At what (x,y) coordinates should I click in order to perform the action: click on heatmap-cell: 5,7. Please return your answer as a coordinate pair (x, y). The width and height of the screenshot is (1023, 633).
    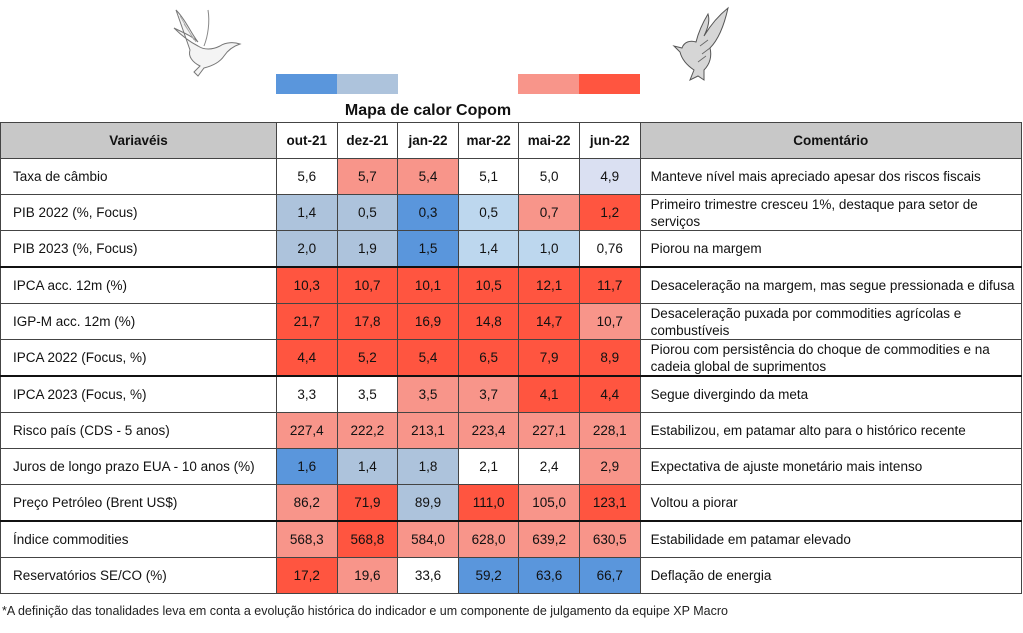
    Looking at the image, I should click on (367, 176).